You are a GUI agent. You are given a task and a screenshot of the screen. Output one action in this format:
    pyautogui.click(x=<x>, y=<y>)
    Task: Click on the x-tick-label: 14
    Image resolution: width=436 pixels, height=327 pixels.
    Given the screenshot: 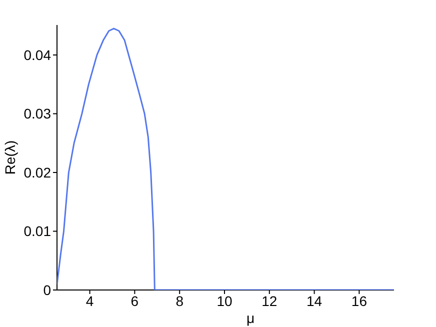 What is the action you would take?
    pyautogui.click(x=314, y=300)
    